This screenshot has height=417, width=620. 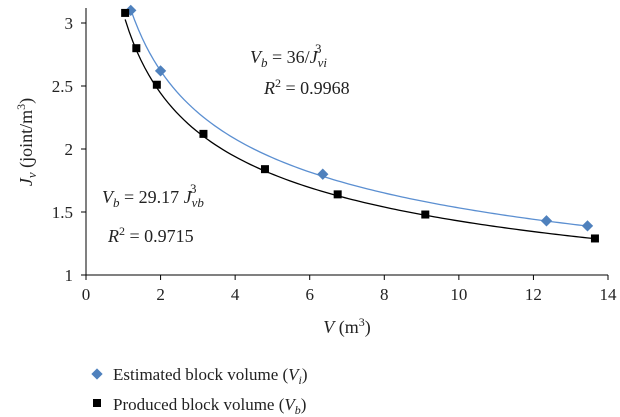 What do you see at coordinates (309, 294) in the screenshot?
I see `x-tick-label: 6` at bounding box center [309, 294].